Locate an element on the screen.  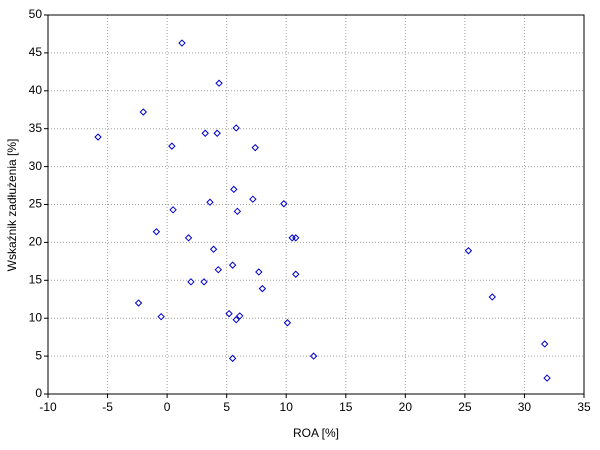
y-tick-label: 45 is located at coordinates (36, 52).